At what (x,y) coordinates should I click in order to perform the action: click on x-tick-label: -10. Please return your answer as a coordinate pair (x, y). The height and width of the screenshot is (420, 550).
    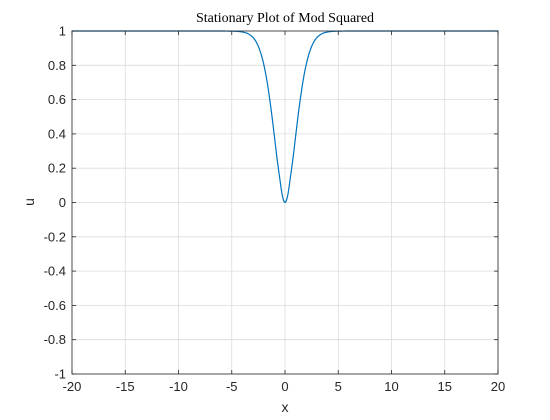
    Looking at the image, I should click on (178, 386).